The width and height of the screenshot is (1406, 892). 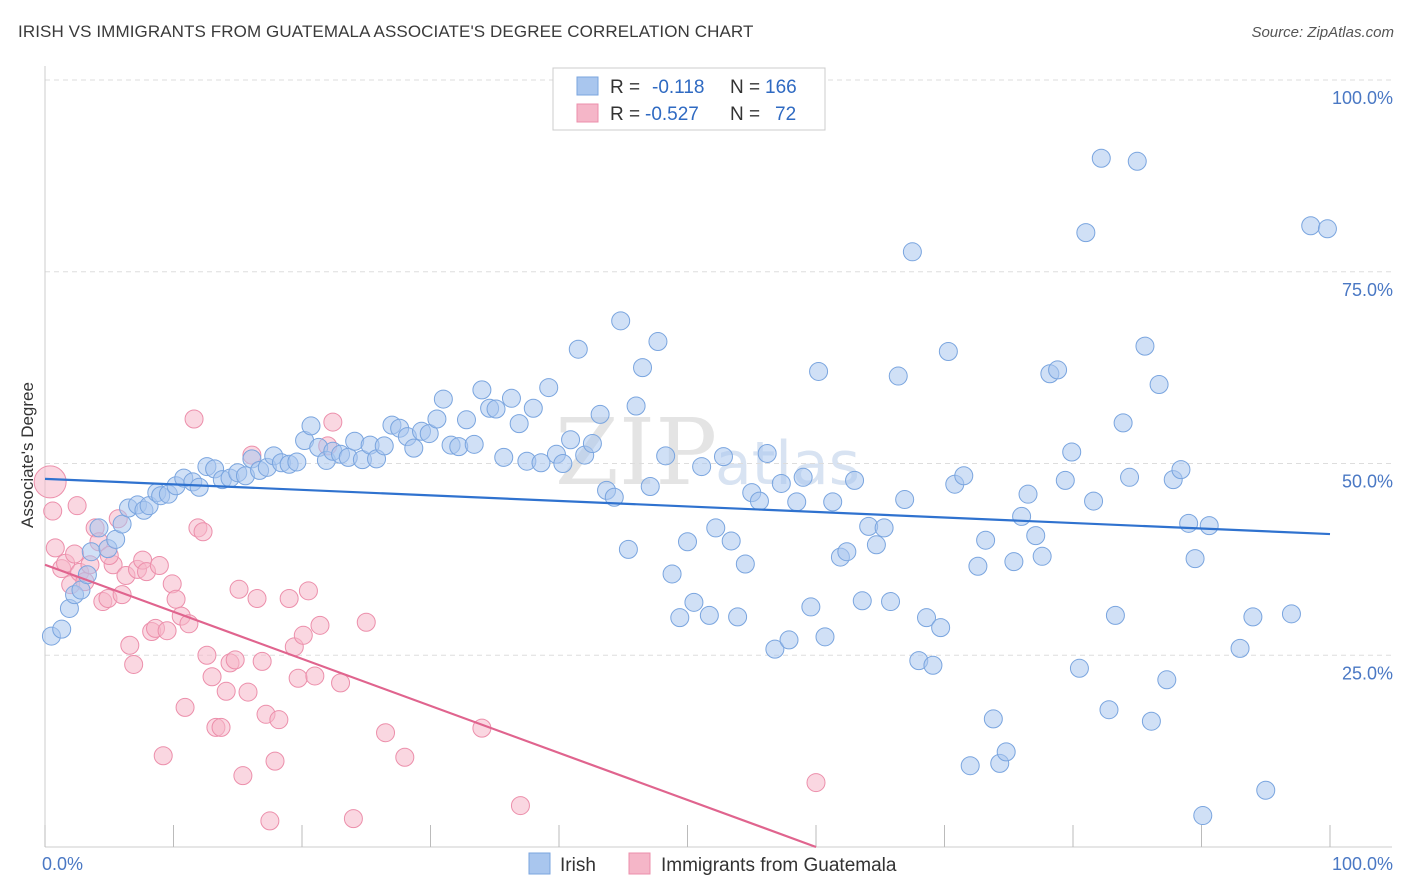 I want to click on x-tick-label-min: 0.0%, so click(x=62, y=864).